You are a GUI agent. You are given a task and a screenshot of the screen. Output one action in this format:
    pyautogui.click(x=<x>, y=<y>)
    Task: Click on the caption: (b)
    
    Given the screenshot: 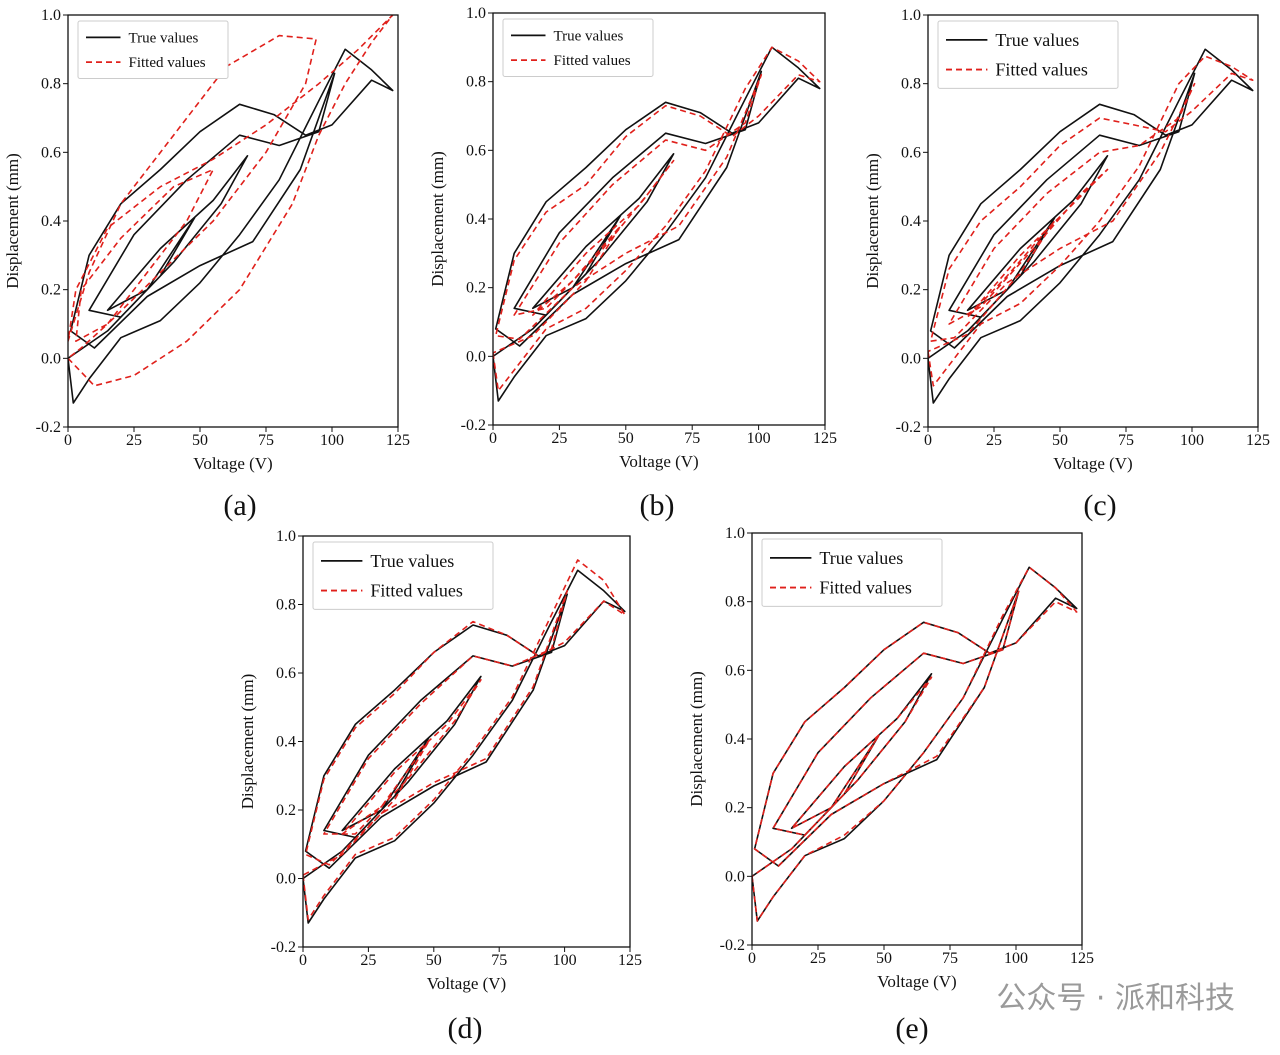 What is the action you would take?
    pyautogui.click(x=657, y=505)
    